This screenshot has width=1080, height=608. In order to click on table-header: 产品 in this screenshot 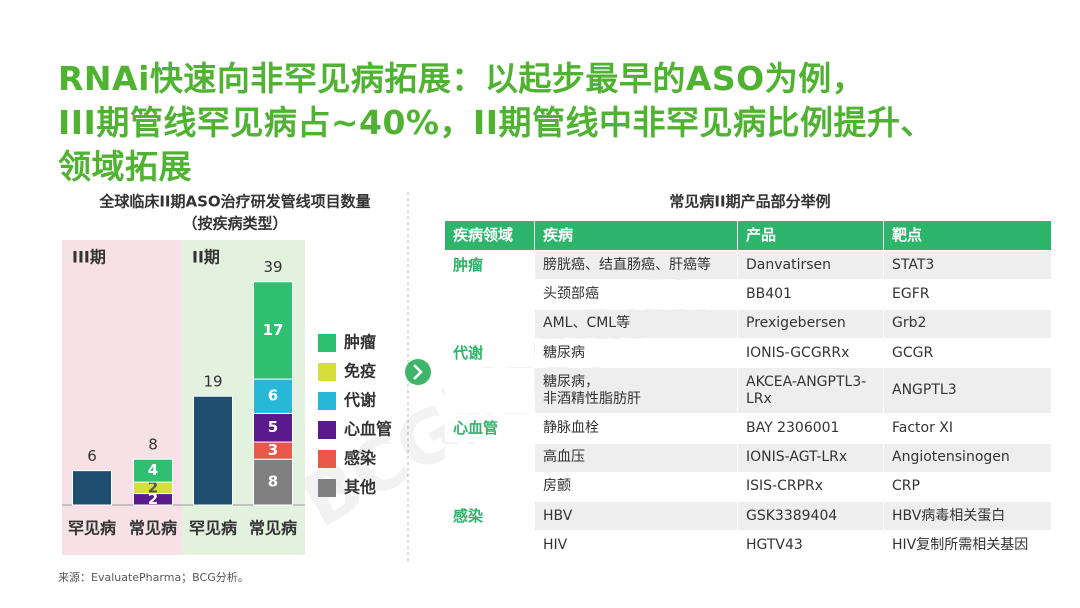, I will do `click(810, 235)`.